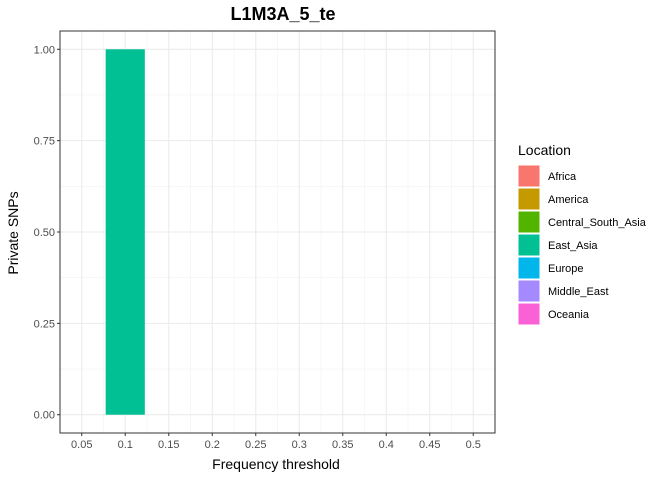 This screenshot has height=480, width=672. Describe the element at coordinates (282, 14) in the screenshot. I see `chart-title: L1M3A_5_te` at that location.